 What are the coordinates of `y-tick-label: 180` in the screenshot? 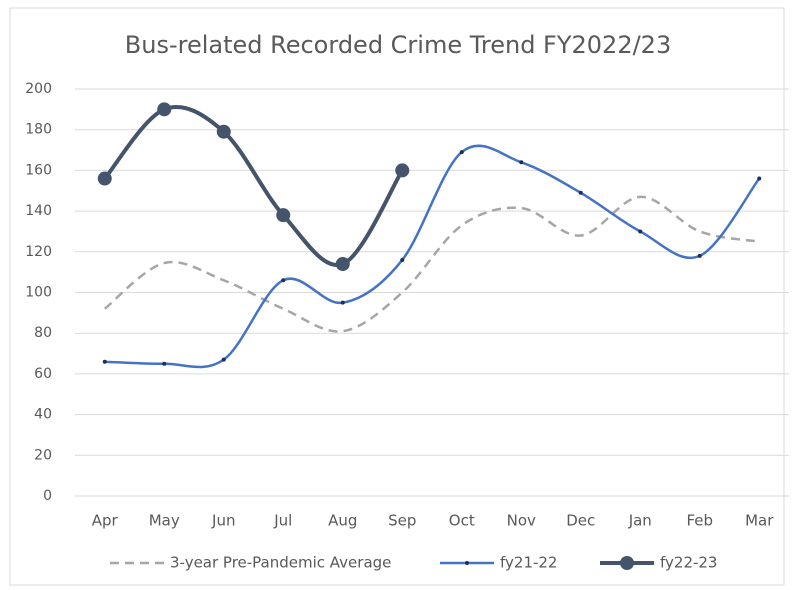 It's located at (38, 130).